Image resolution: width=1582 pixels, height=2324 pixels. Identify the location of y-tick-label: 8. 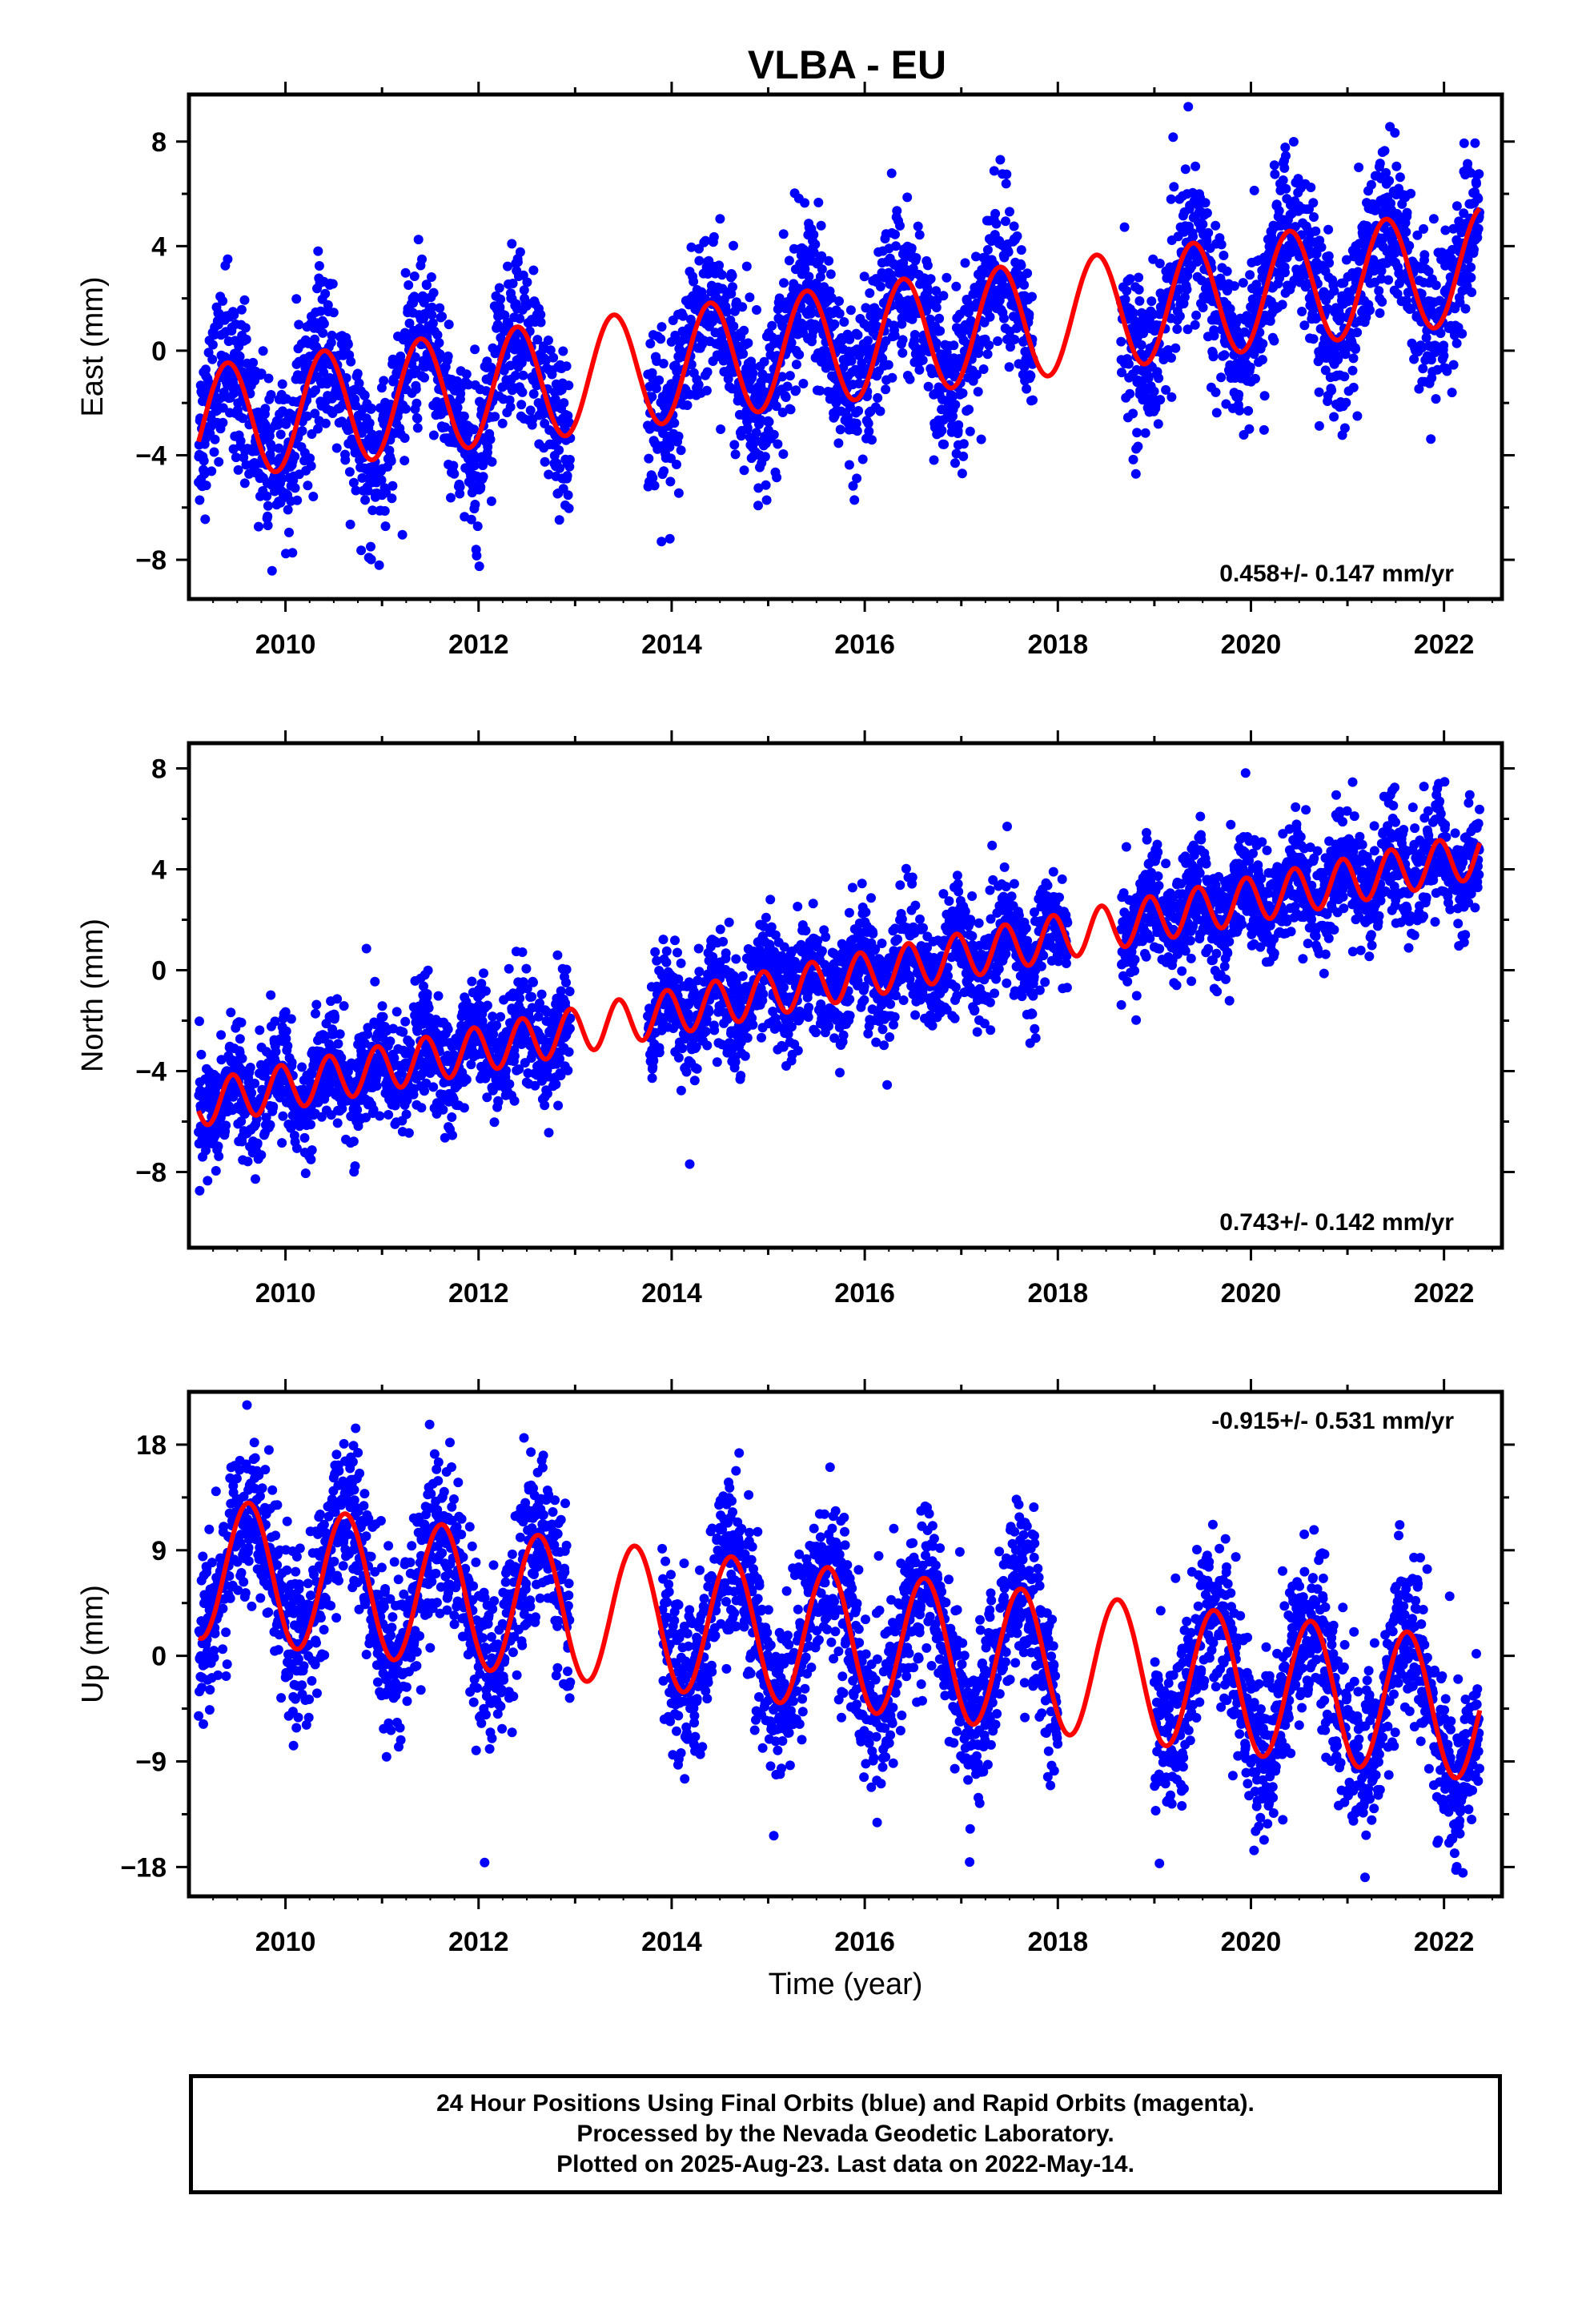
(159, 142).